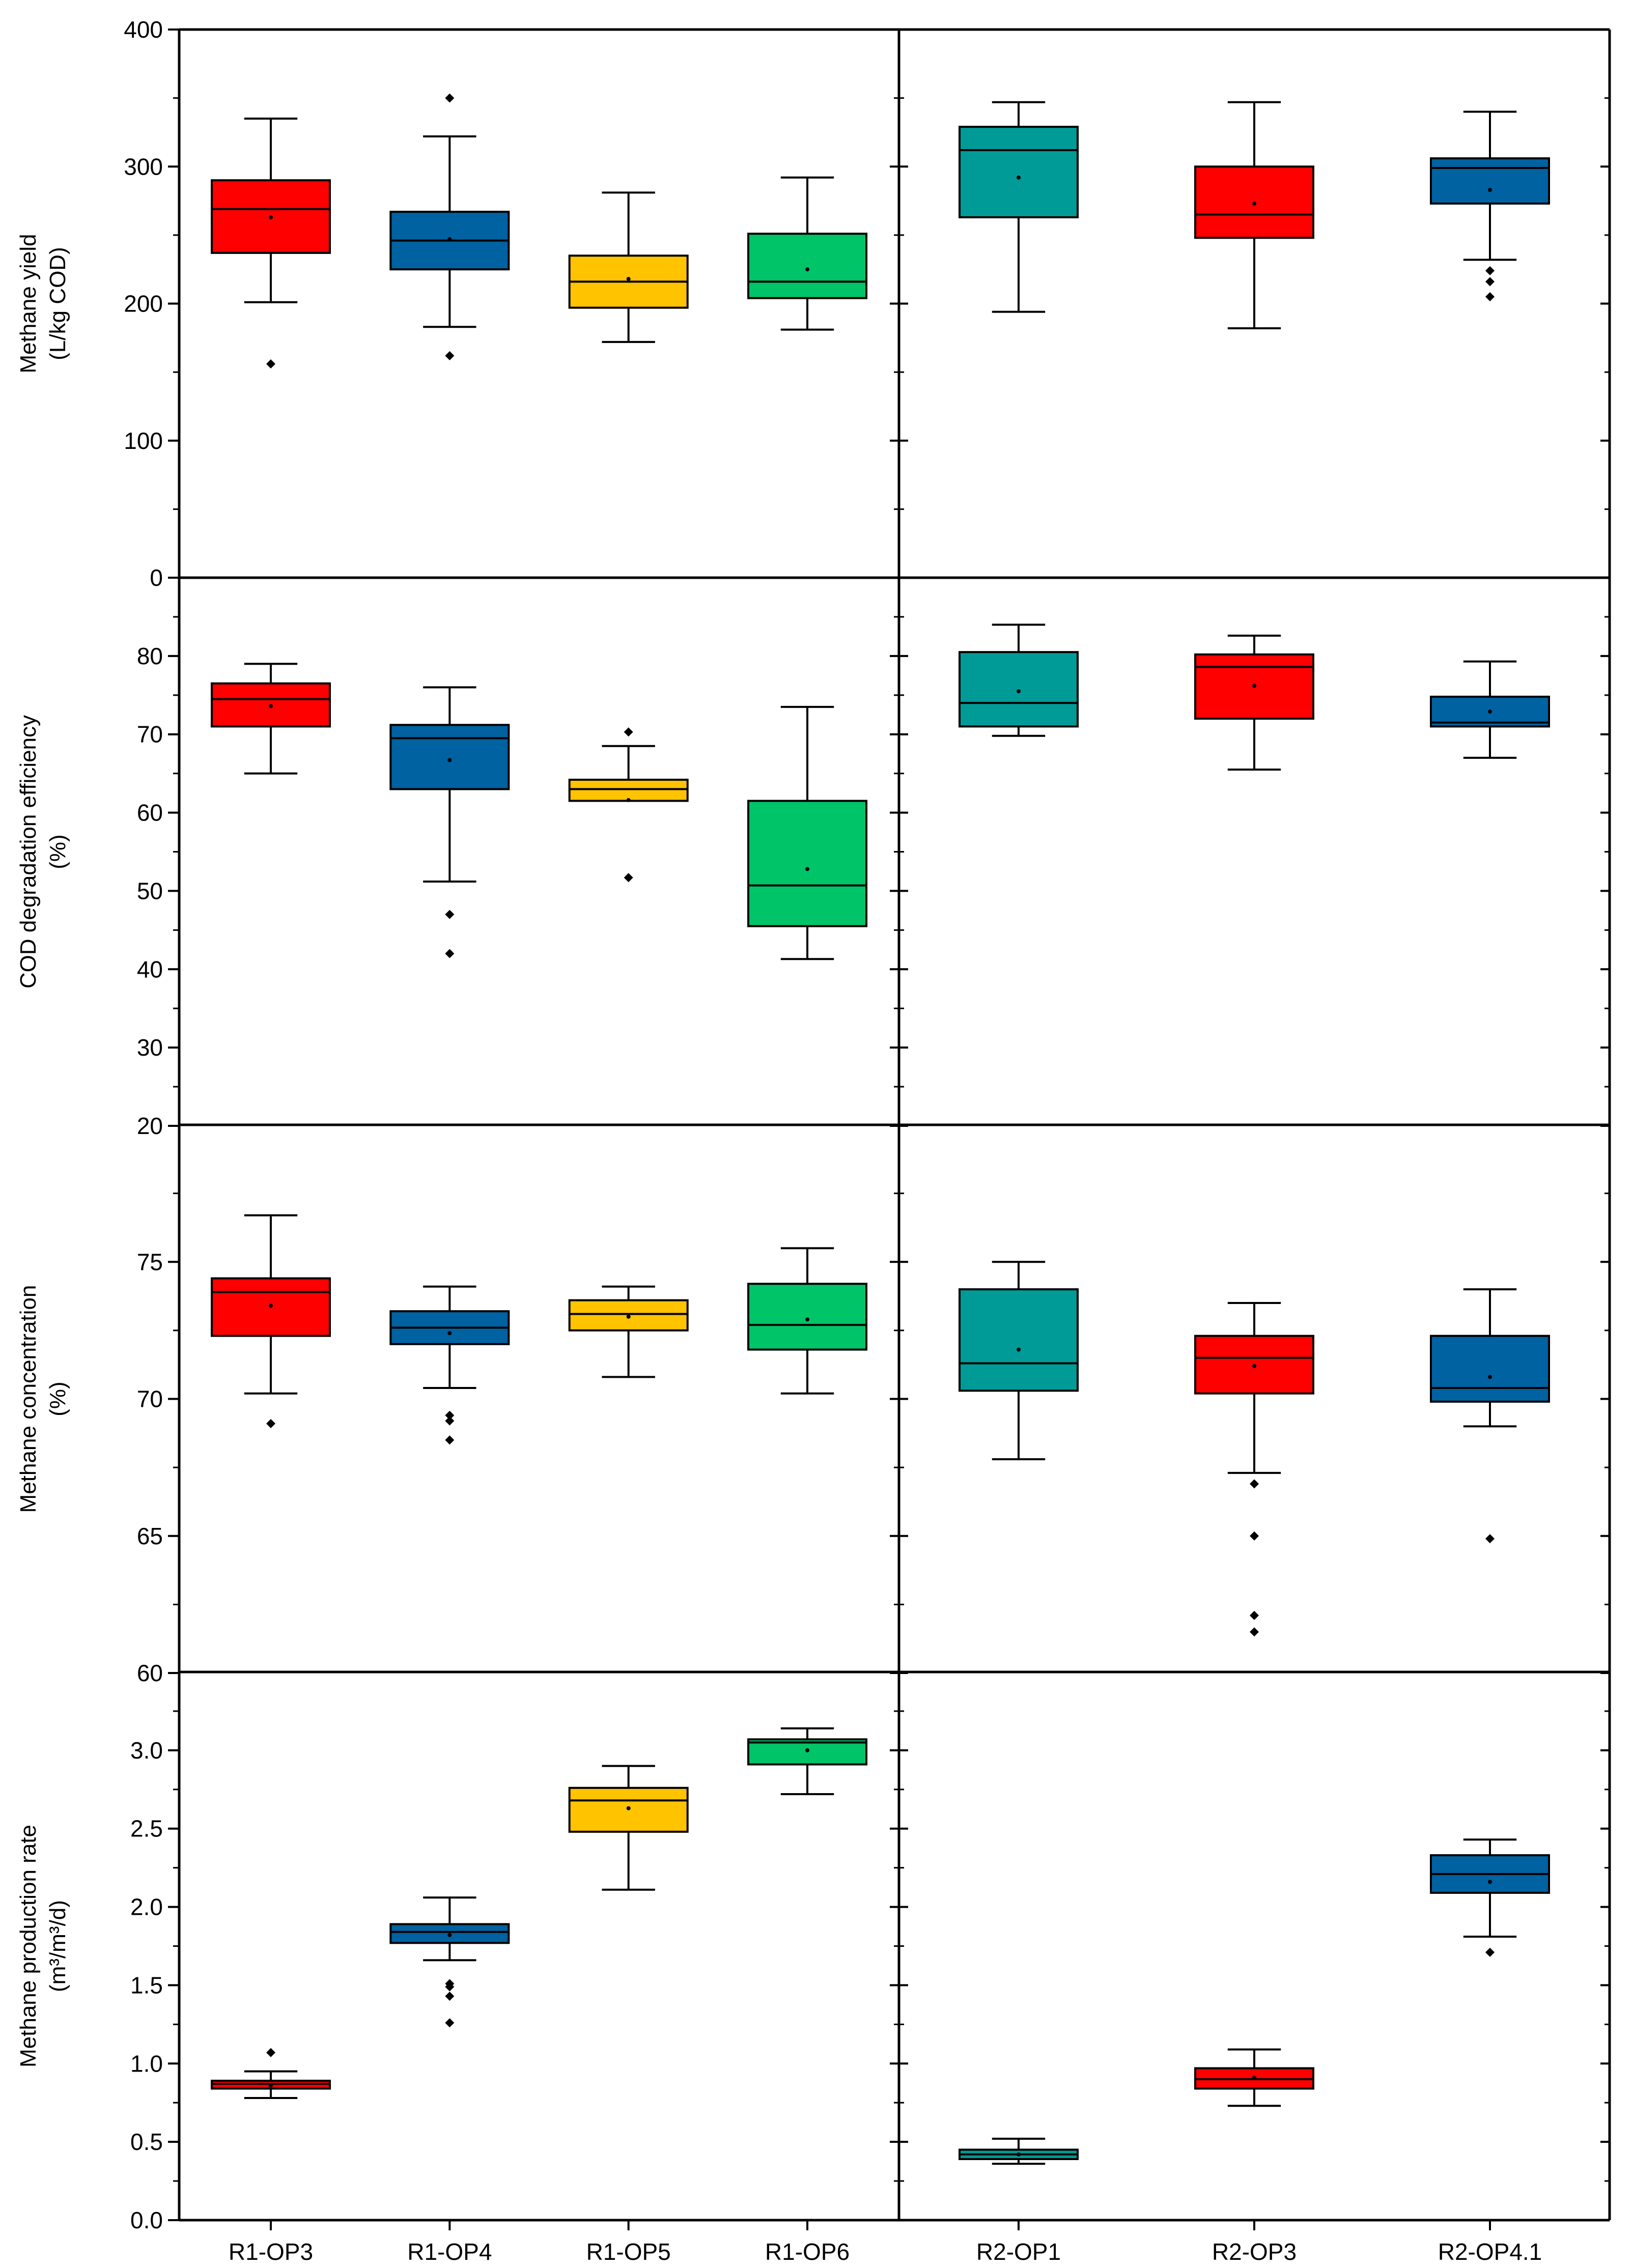 The width and height of the screenshot is (1633, 2268). What do you see at coordinates (628, 2251) in the screenshot?
I see `x-tick-label-R1-OP5: R1-OP5` at bounding box center [628, 2251].